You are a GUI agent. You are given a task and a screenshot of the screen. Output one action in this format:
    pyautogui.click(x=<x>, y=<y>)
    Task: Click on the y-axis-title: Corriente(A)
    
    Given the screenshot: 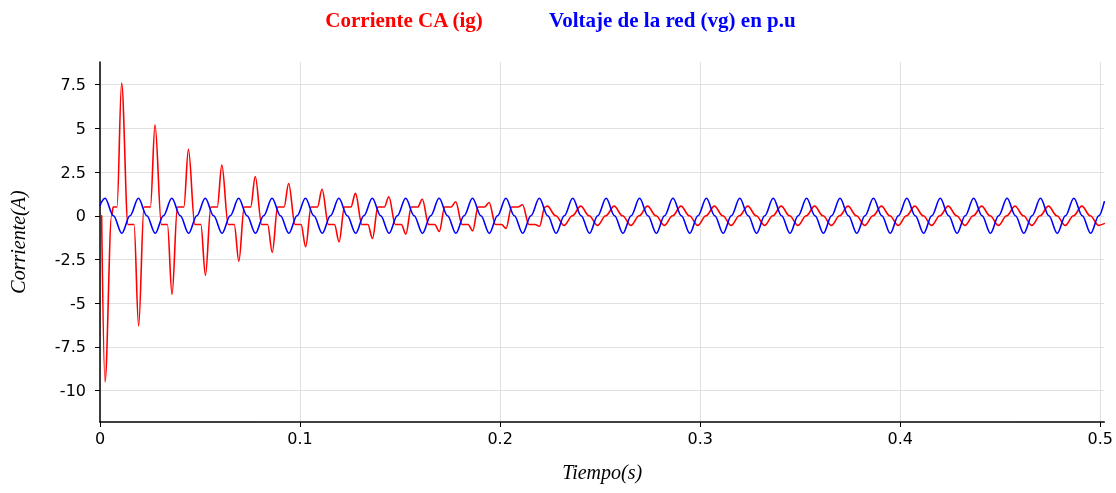 What is the action you would take?
    pyautogui.click(x=18, y=242)
    